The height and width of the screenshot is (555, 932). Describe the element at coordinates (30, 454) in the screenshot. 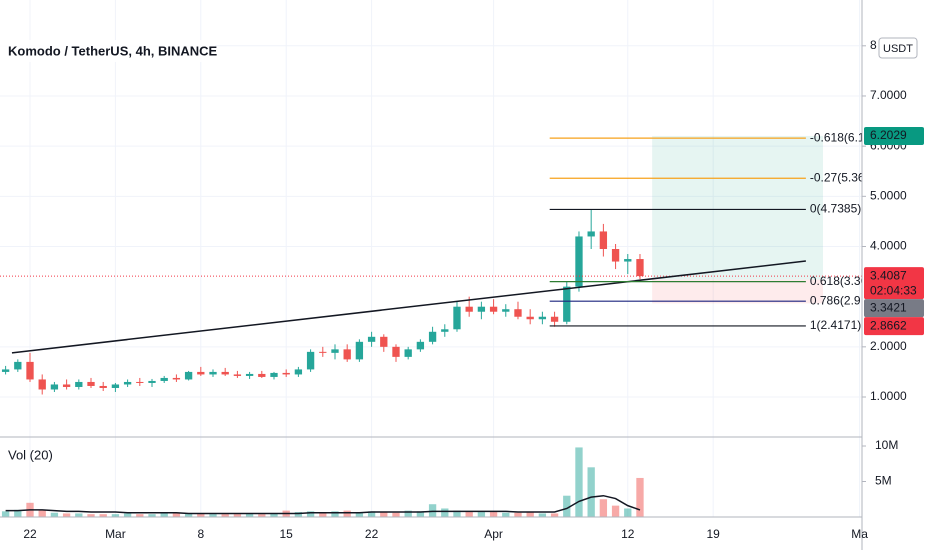

I see `volume-title: Vol (20)` at that location.